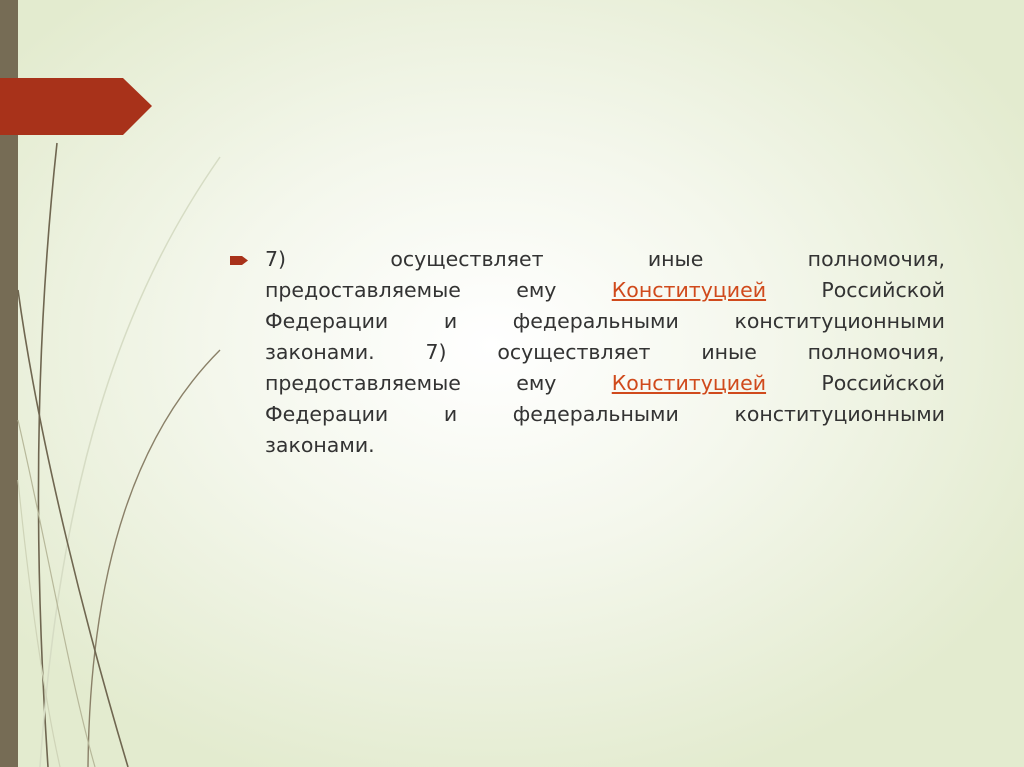 Image resolution: width=1024 pixels, height=767 pixels. What do you see at coordinates (9, 383) in the screenshot?
I see `sidebar-stripe` at bounding box center [9, 383].